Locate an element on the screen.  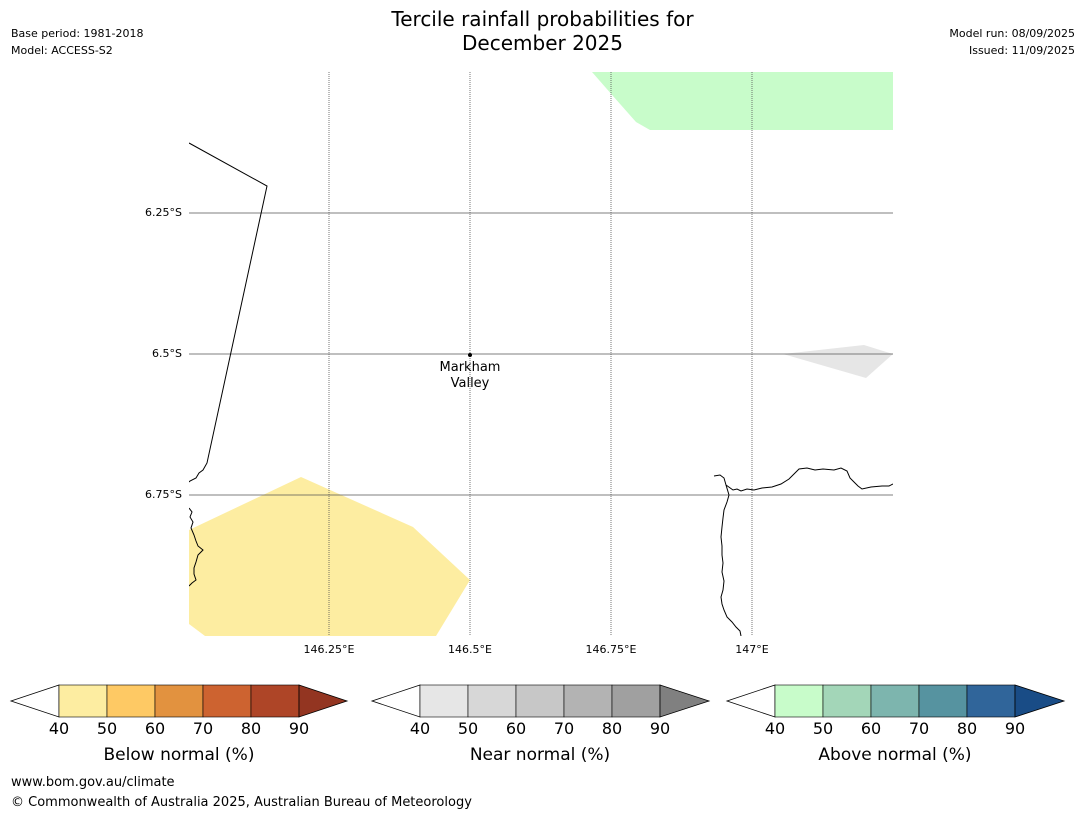
near-normal-region is located at coordinates (838, 361).